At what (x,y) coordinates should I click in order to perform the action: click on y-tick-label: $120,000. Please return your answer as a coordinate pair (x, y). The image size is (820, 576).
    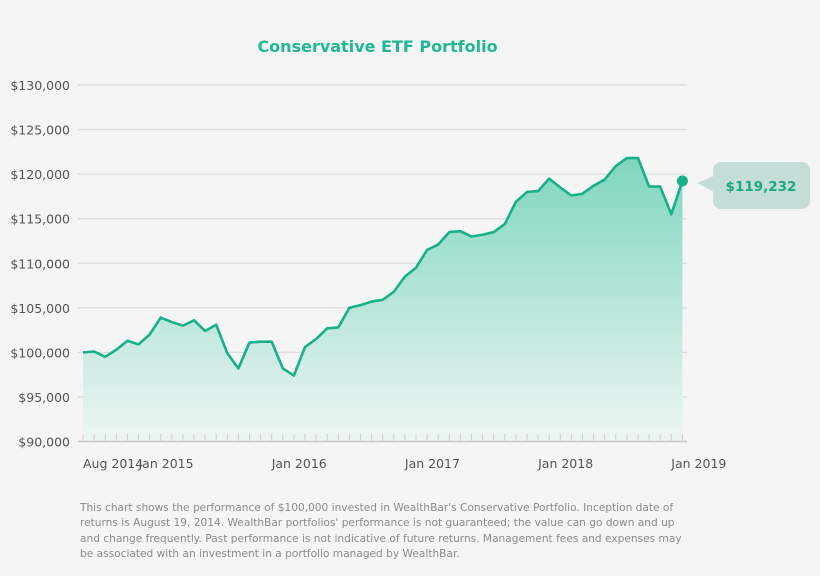
    Looking at the image, I should click on (40, 174).